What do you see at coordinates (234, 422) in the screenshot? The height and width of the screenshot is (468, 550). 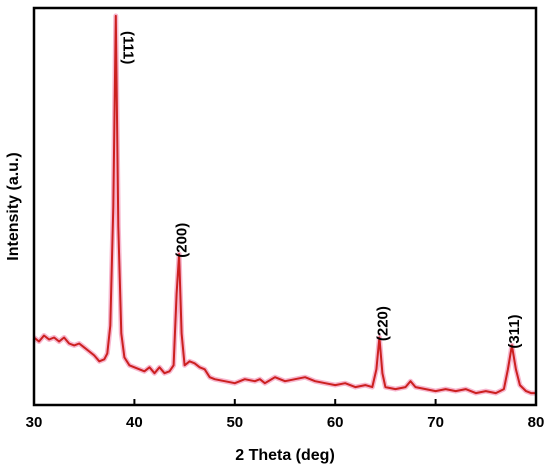 I see `x-tick-label: 50` at bounding box center [234, 422].